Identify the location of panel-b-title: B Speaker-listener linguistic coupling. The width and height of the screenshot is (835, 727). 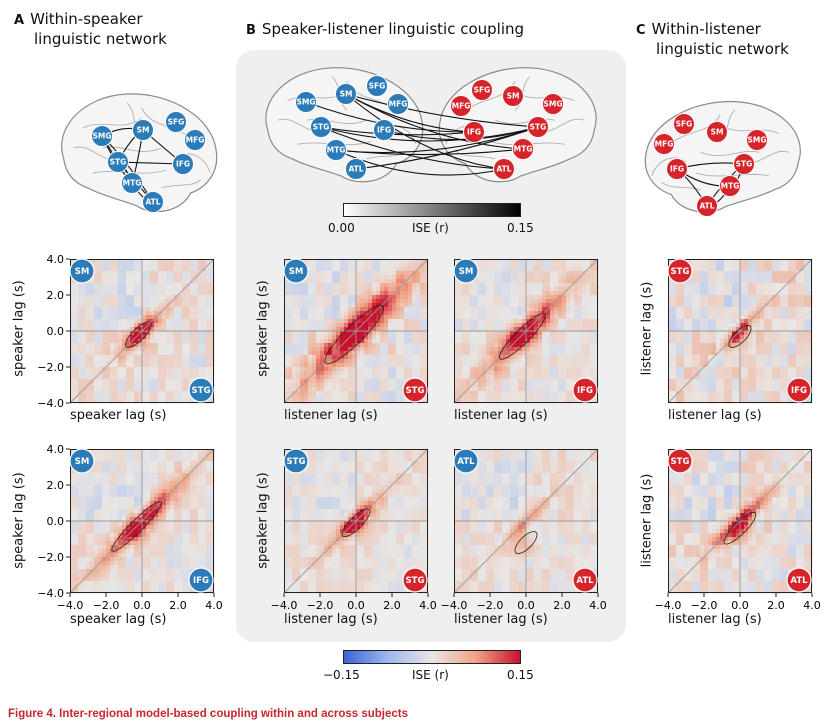
(385, 29).